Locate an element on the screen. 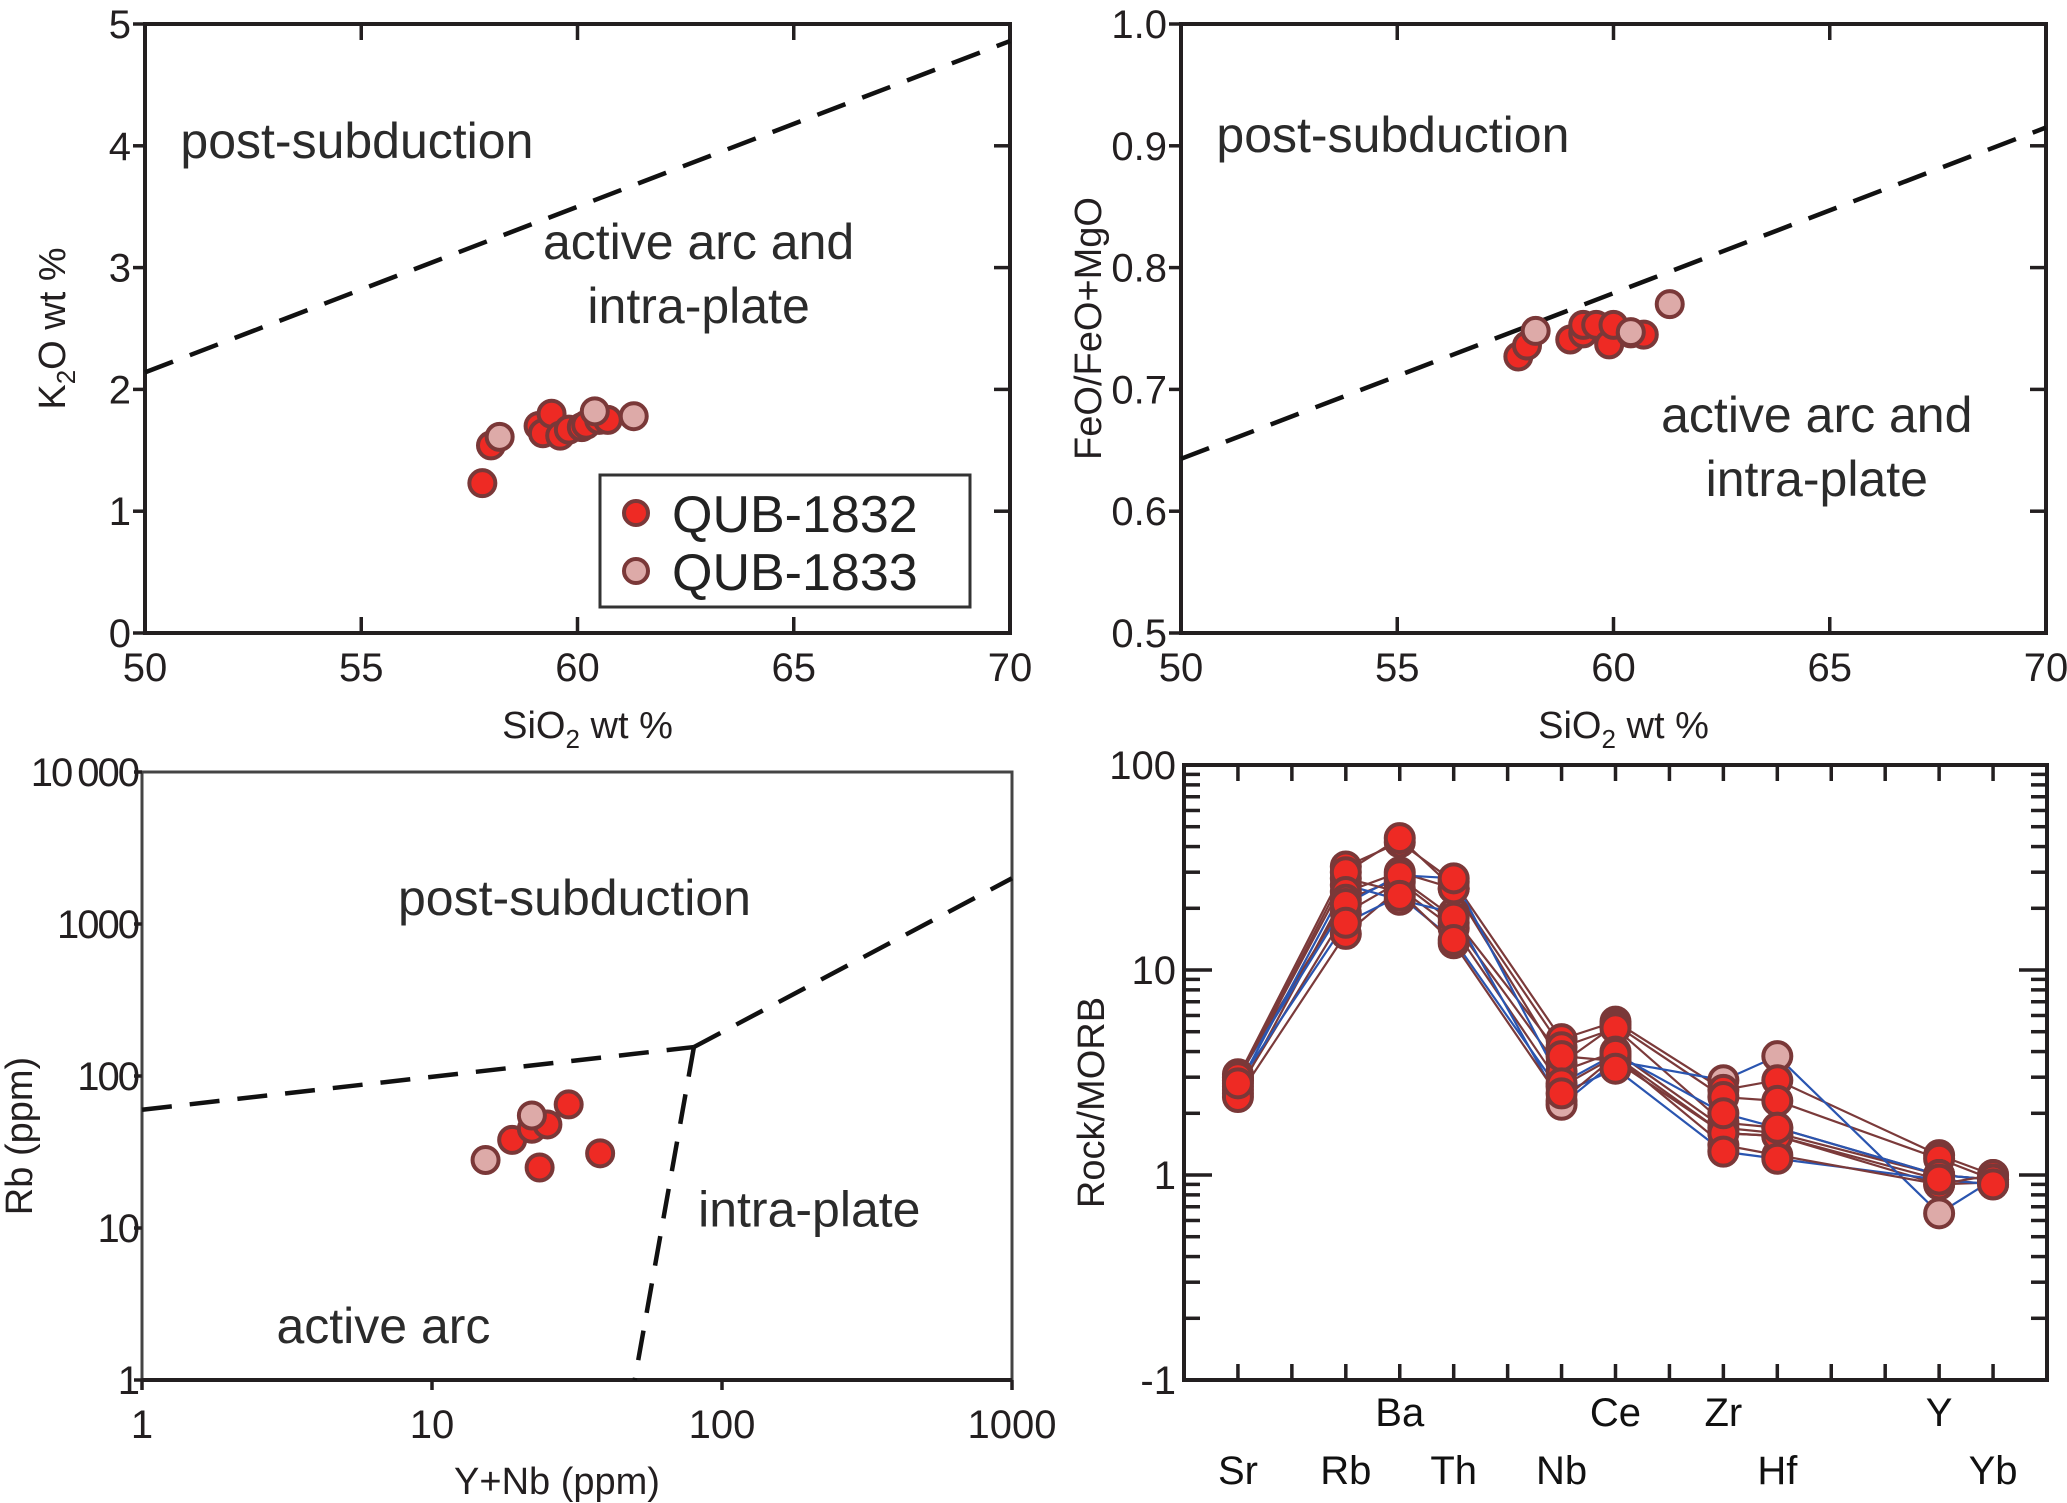 The height and width of the screenshot is (1503, 2067). region-label: active arc and is located at coordinates (1816, 415).